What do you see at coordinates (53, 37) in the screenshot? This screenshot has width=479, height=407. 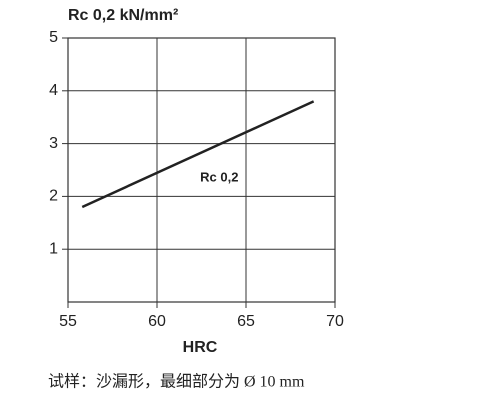 I see `y-tick-label: 5` at bounding box center [53, 37].